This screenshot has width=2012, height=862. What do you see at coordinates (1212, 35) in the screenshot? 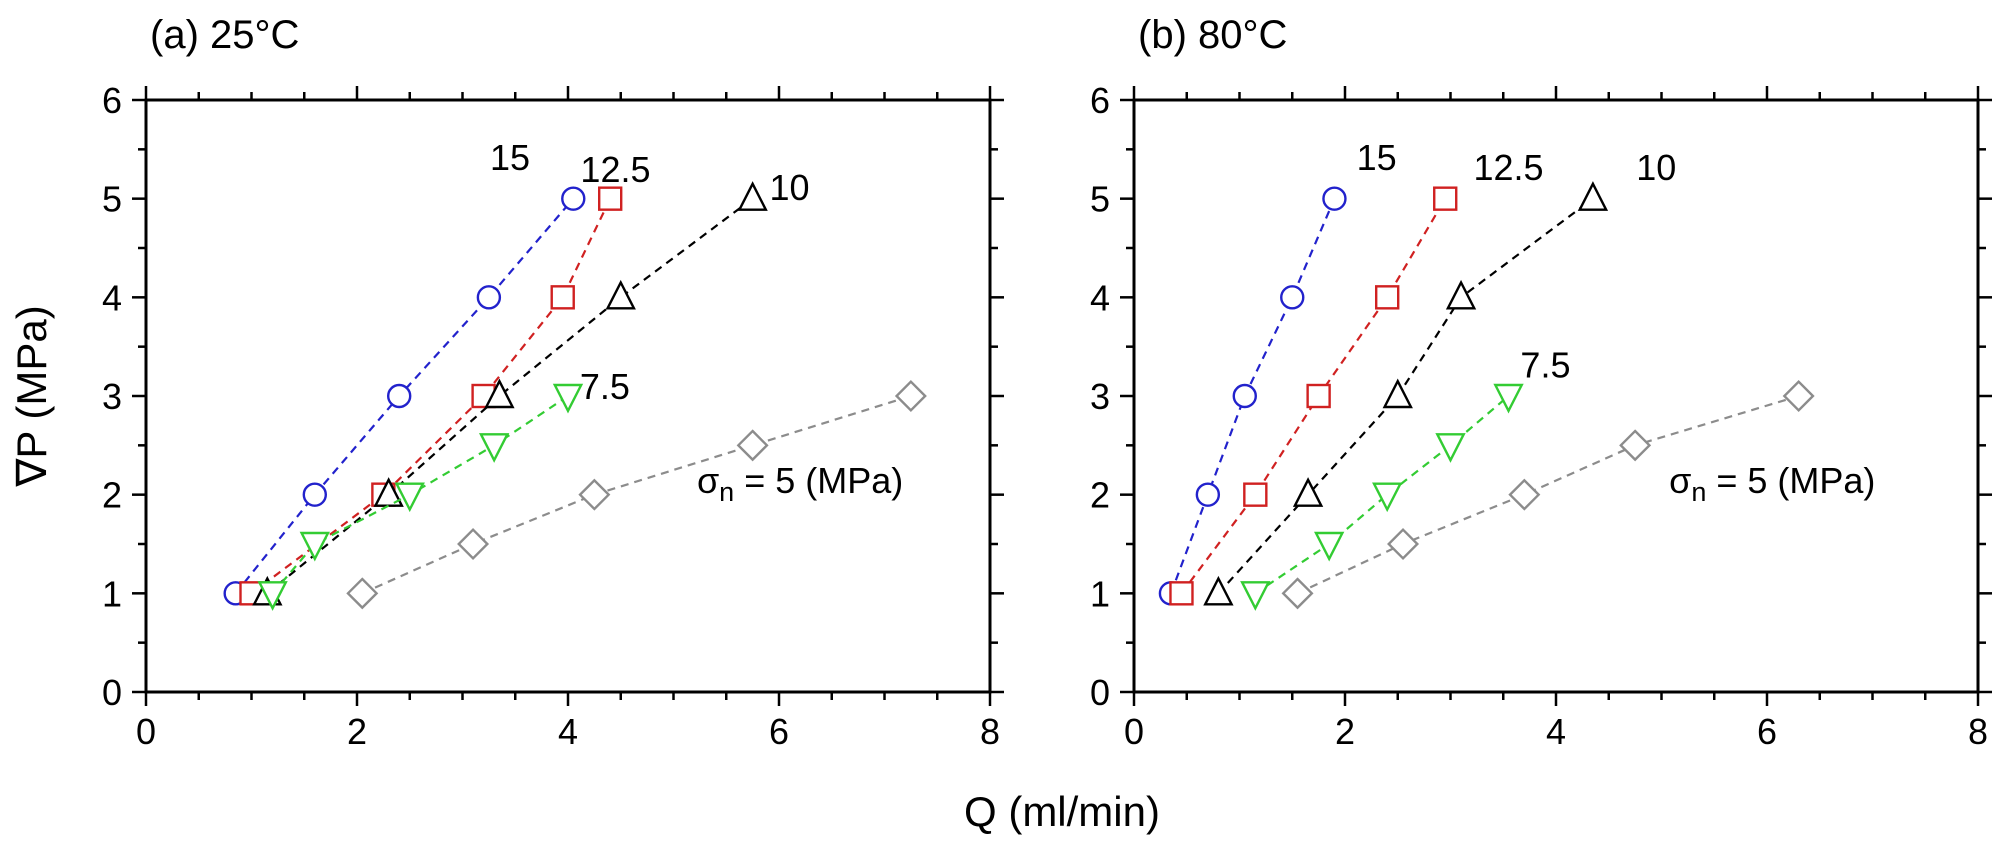
I see `panel-title: (b) 80°C` at bounding box center [1212, 35].